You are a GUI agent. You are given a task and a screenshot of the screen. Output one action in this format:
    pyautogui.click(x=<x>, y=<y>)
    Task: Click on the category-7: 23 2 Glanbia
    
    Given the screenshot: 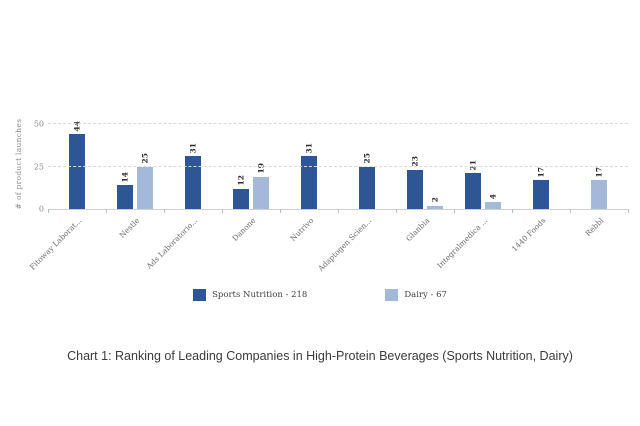 What is the action you would take?
    pyautogui.click(x=425, y=183)
    